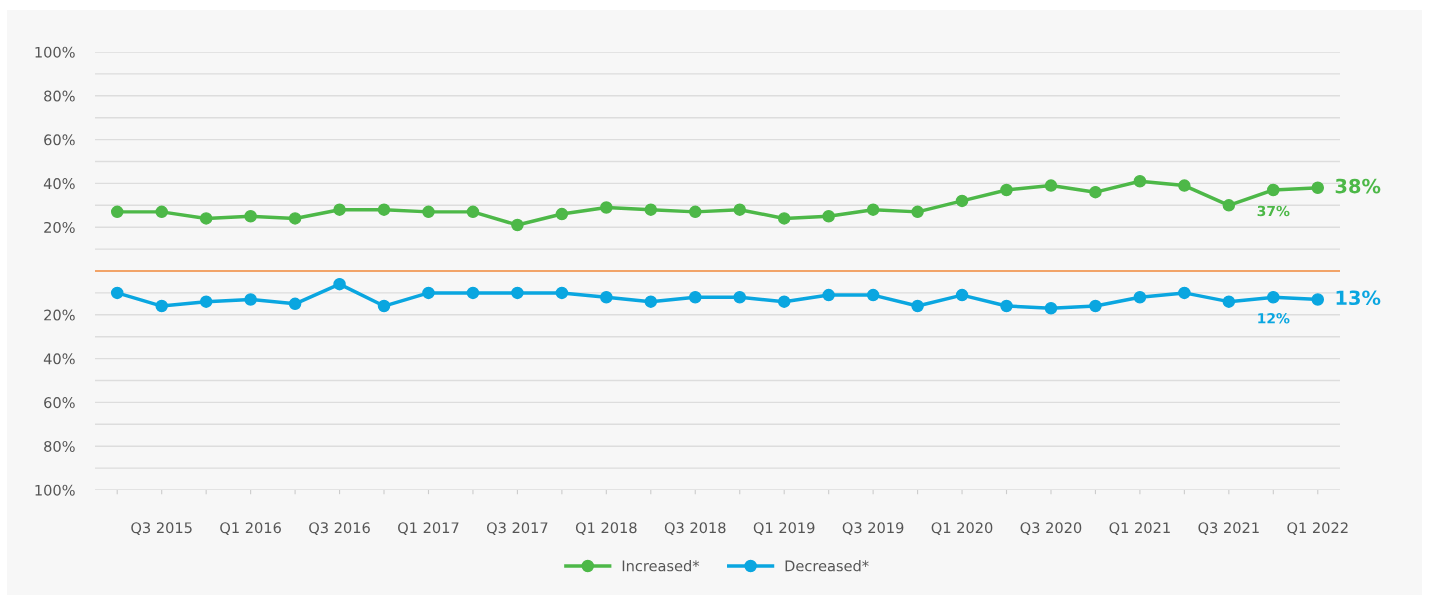 The image size is (1429, 601). What do you see at coordinates (784, 528) in the screenshot?
I see `x-tick-label: Q1 2019` at bounding box center [784, 528].